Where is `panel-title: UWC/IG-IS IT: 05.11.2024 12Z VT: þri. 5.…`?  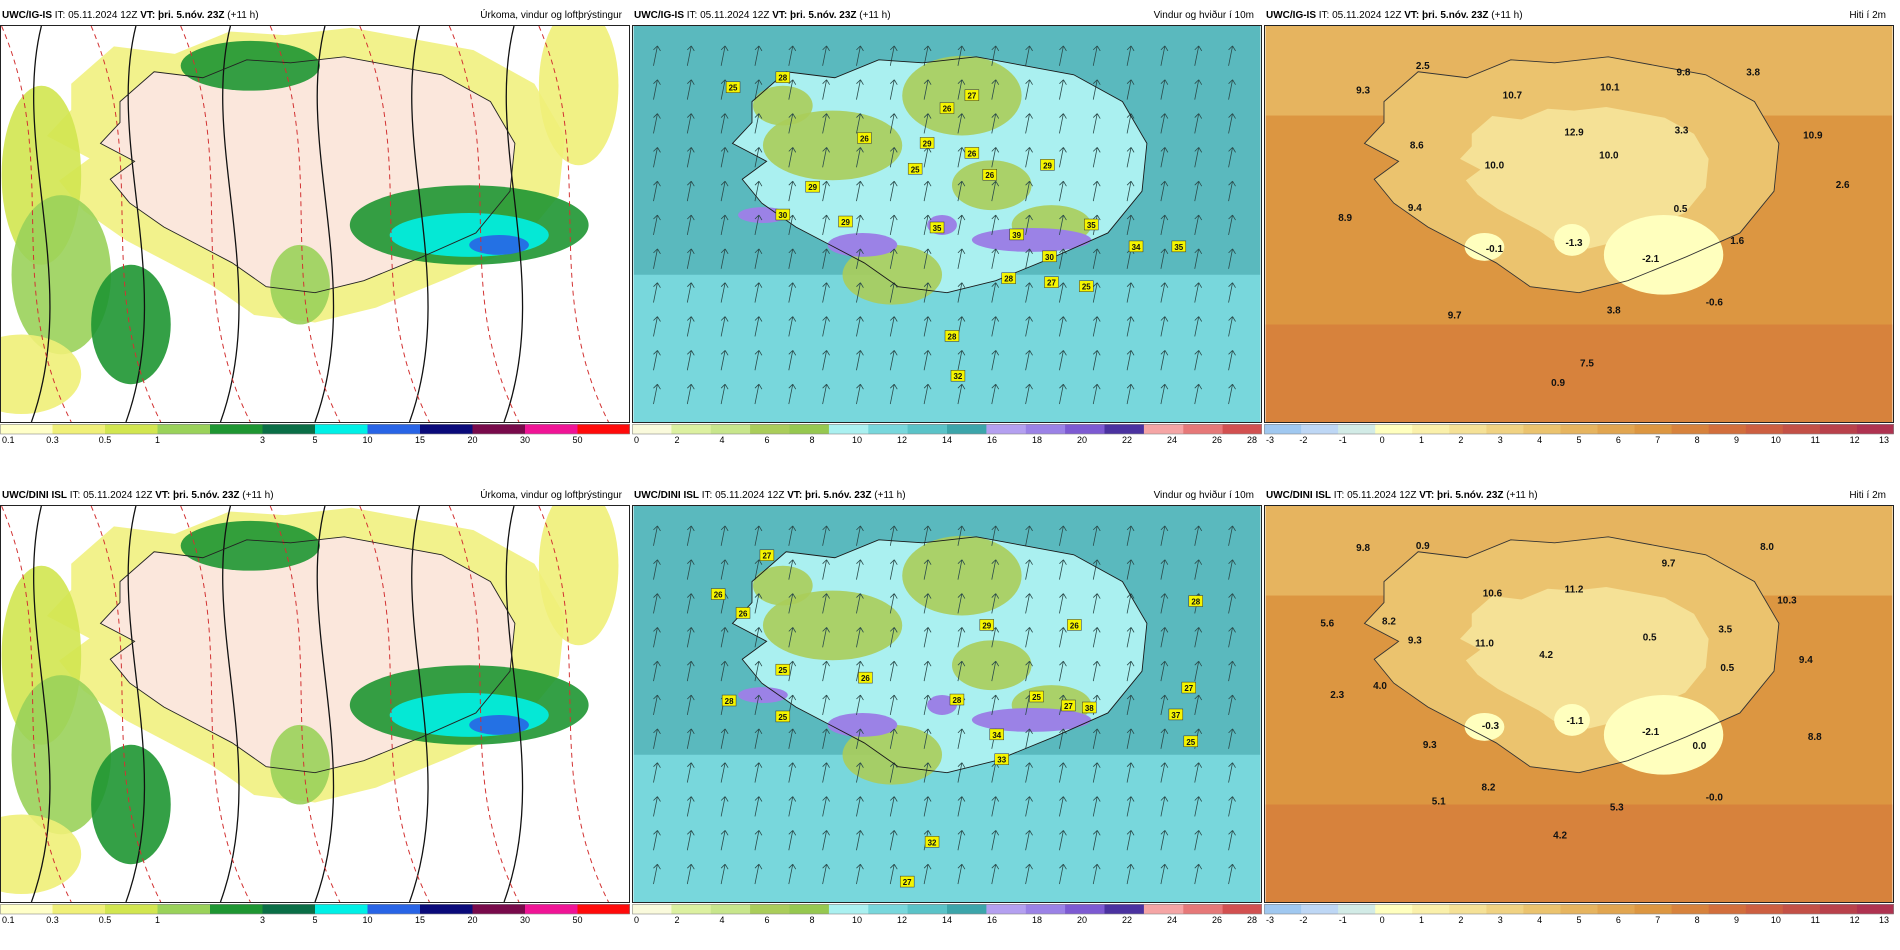 panel-title: UWC/IG-IS IT: 05.11.2024 12Z VT: þri. 5.… is located at coordinates (314, 16).